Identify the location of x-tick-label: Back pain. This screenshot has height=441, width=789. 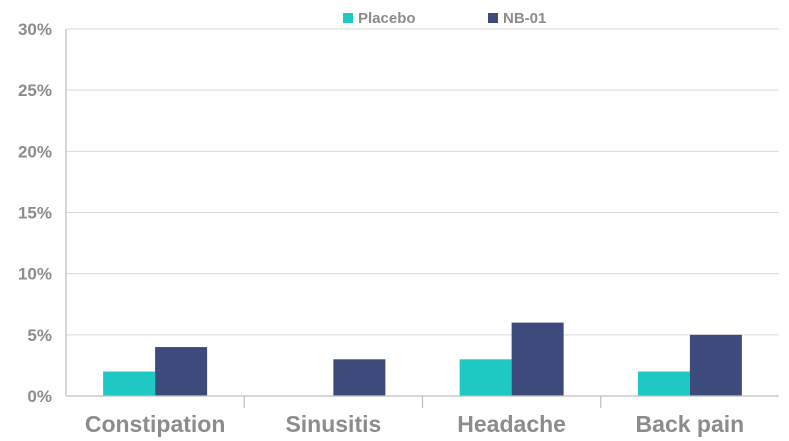
(690, 424).